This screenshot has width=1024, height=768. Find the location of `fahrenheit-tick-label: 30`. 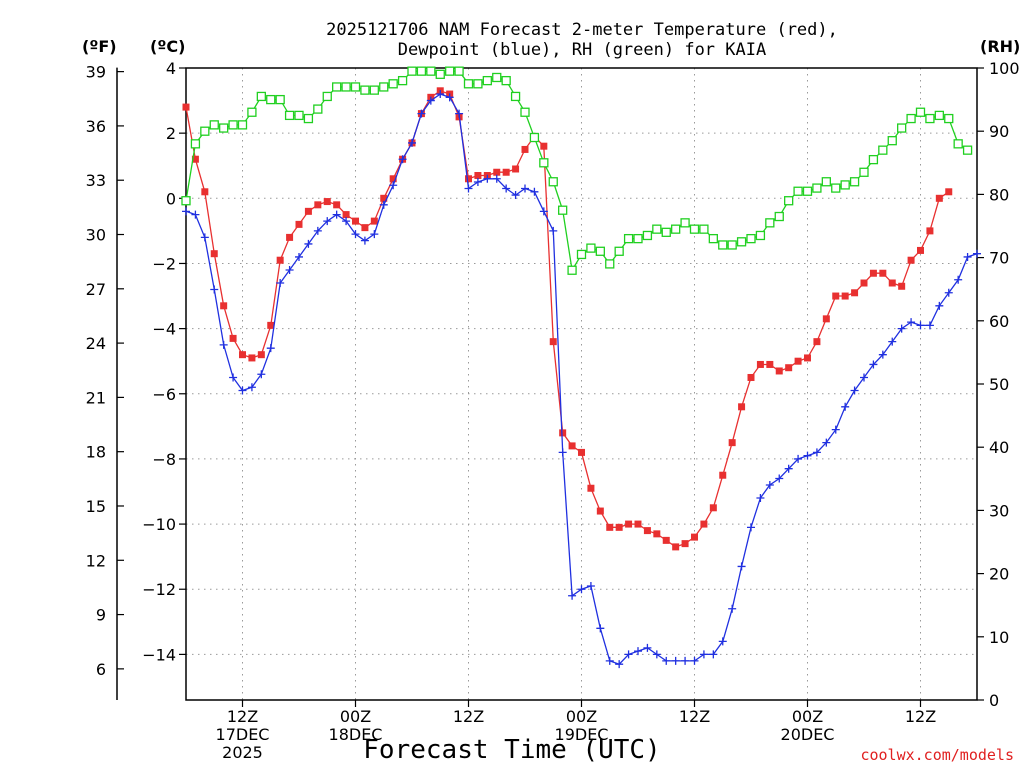

fahrenheit-tick-label: 30 is located at coordinates (96, 235).